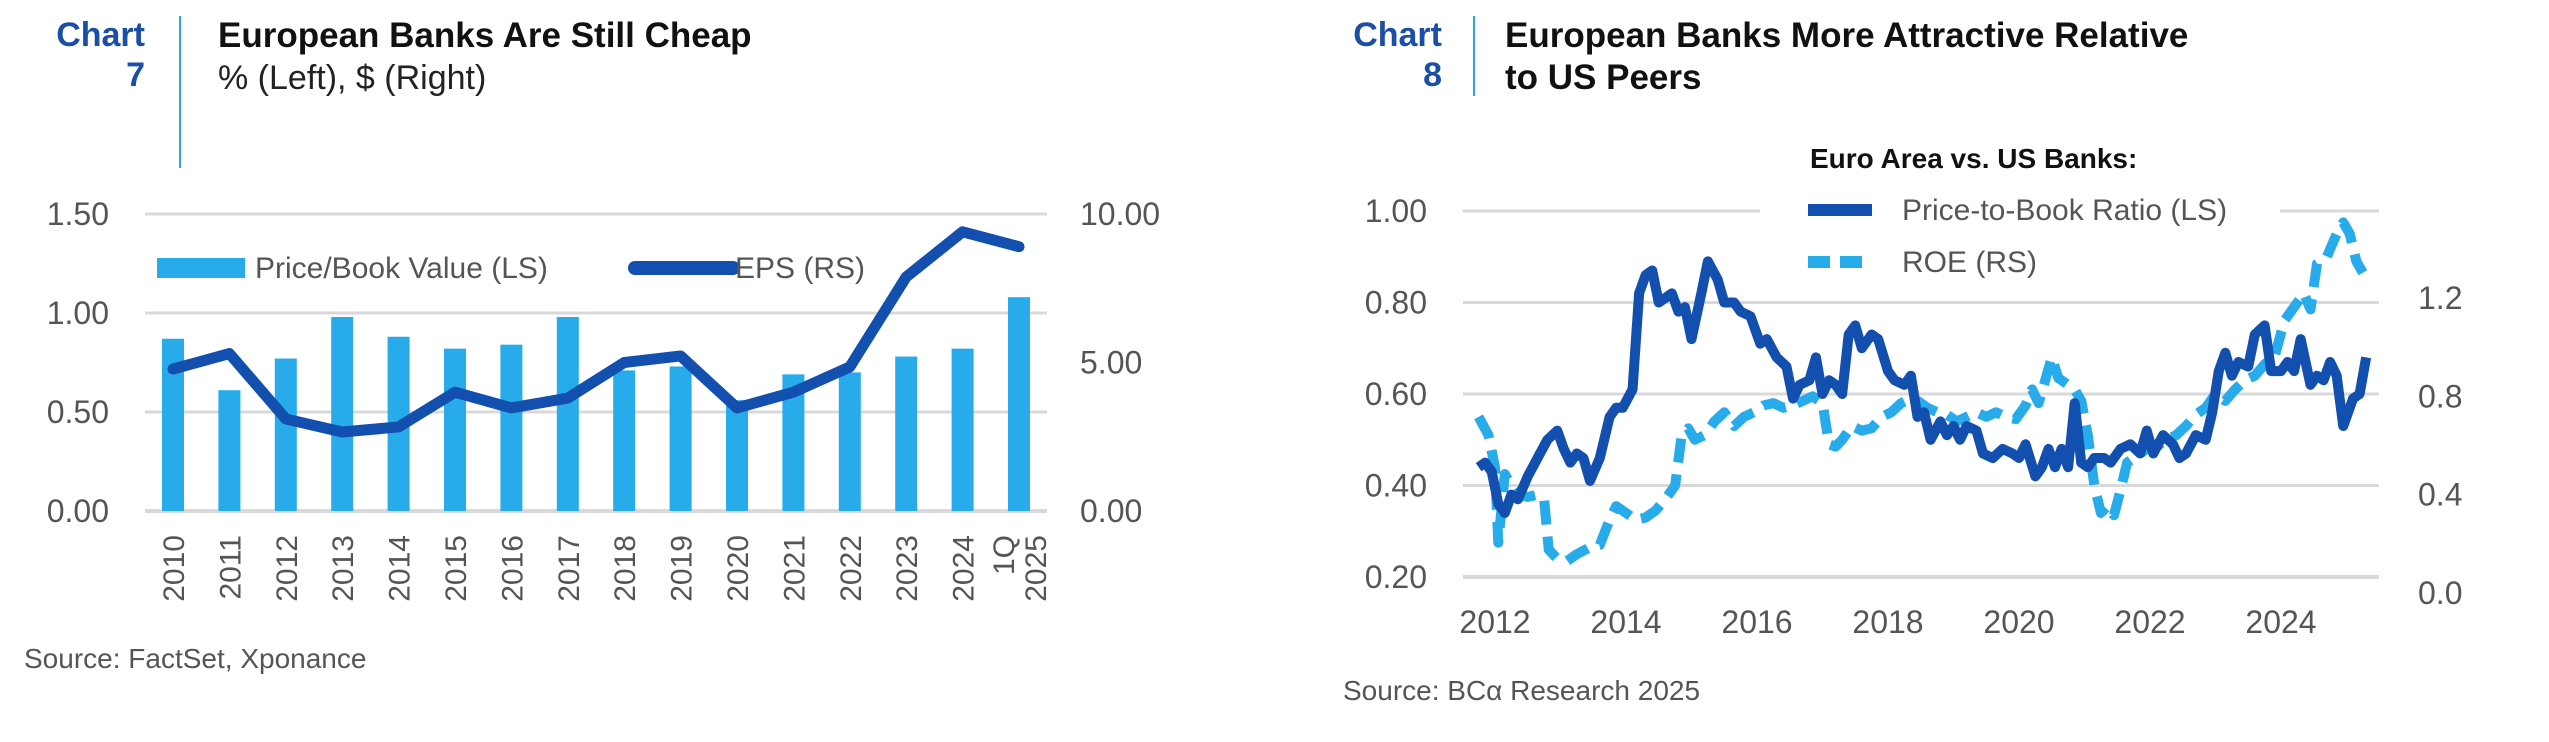 The width and height of the screenshot is (2549, 742). I want to click on left-tick-label: 0.60, so click(1396, 394).